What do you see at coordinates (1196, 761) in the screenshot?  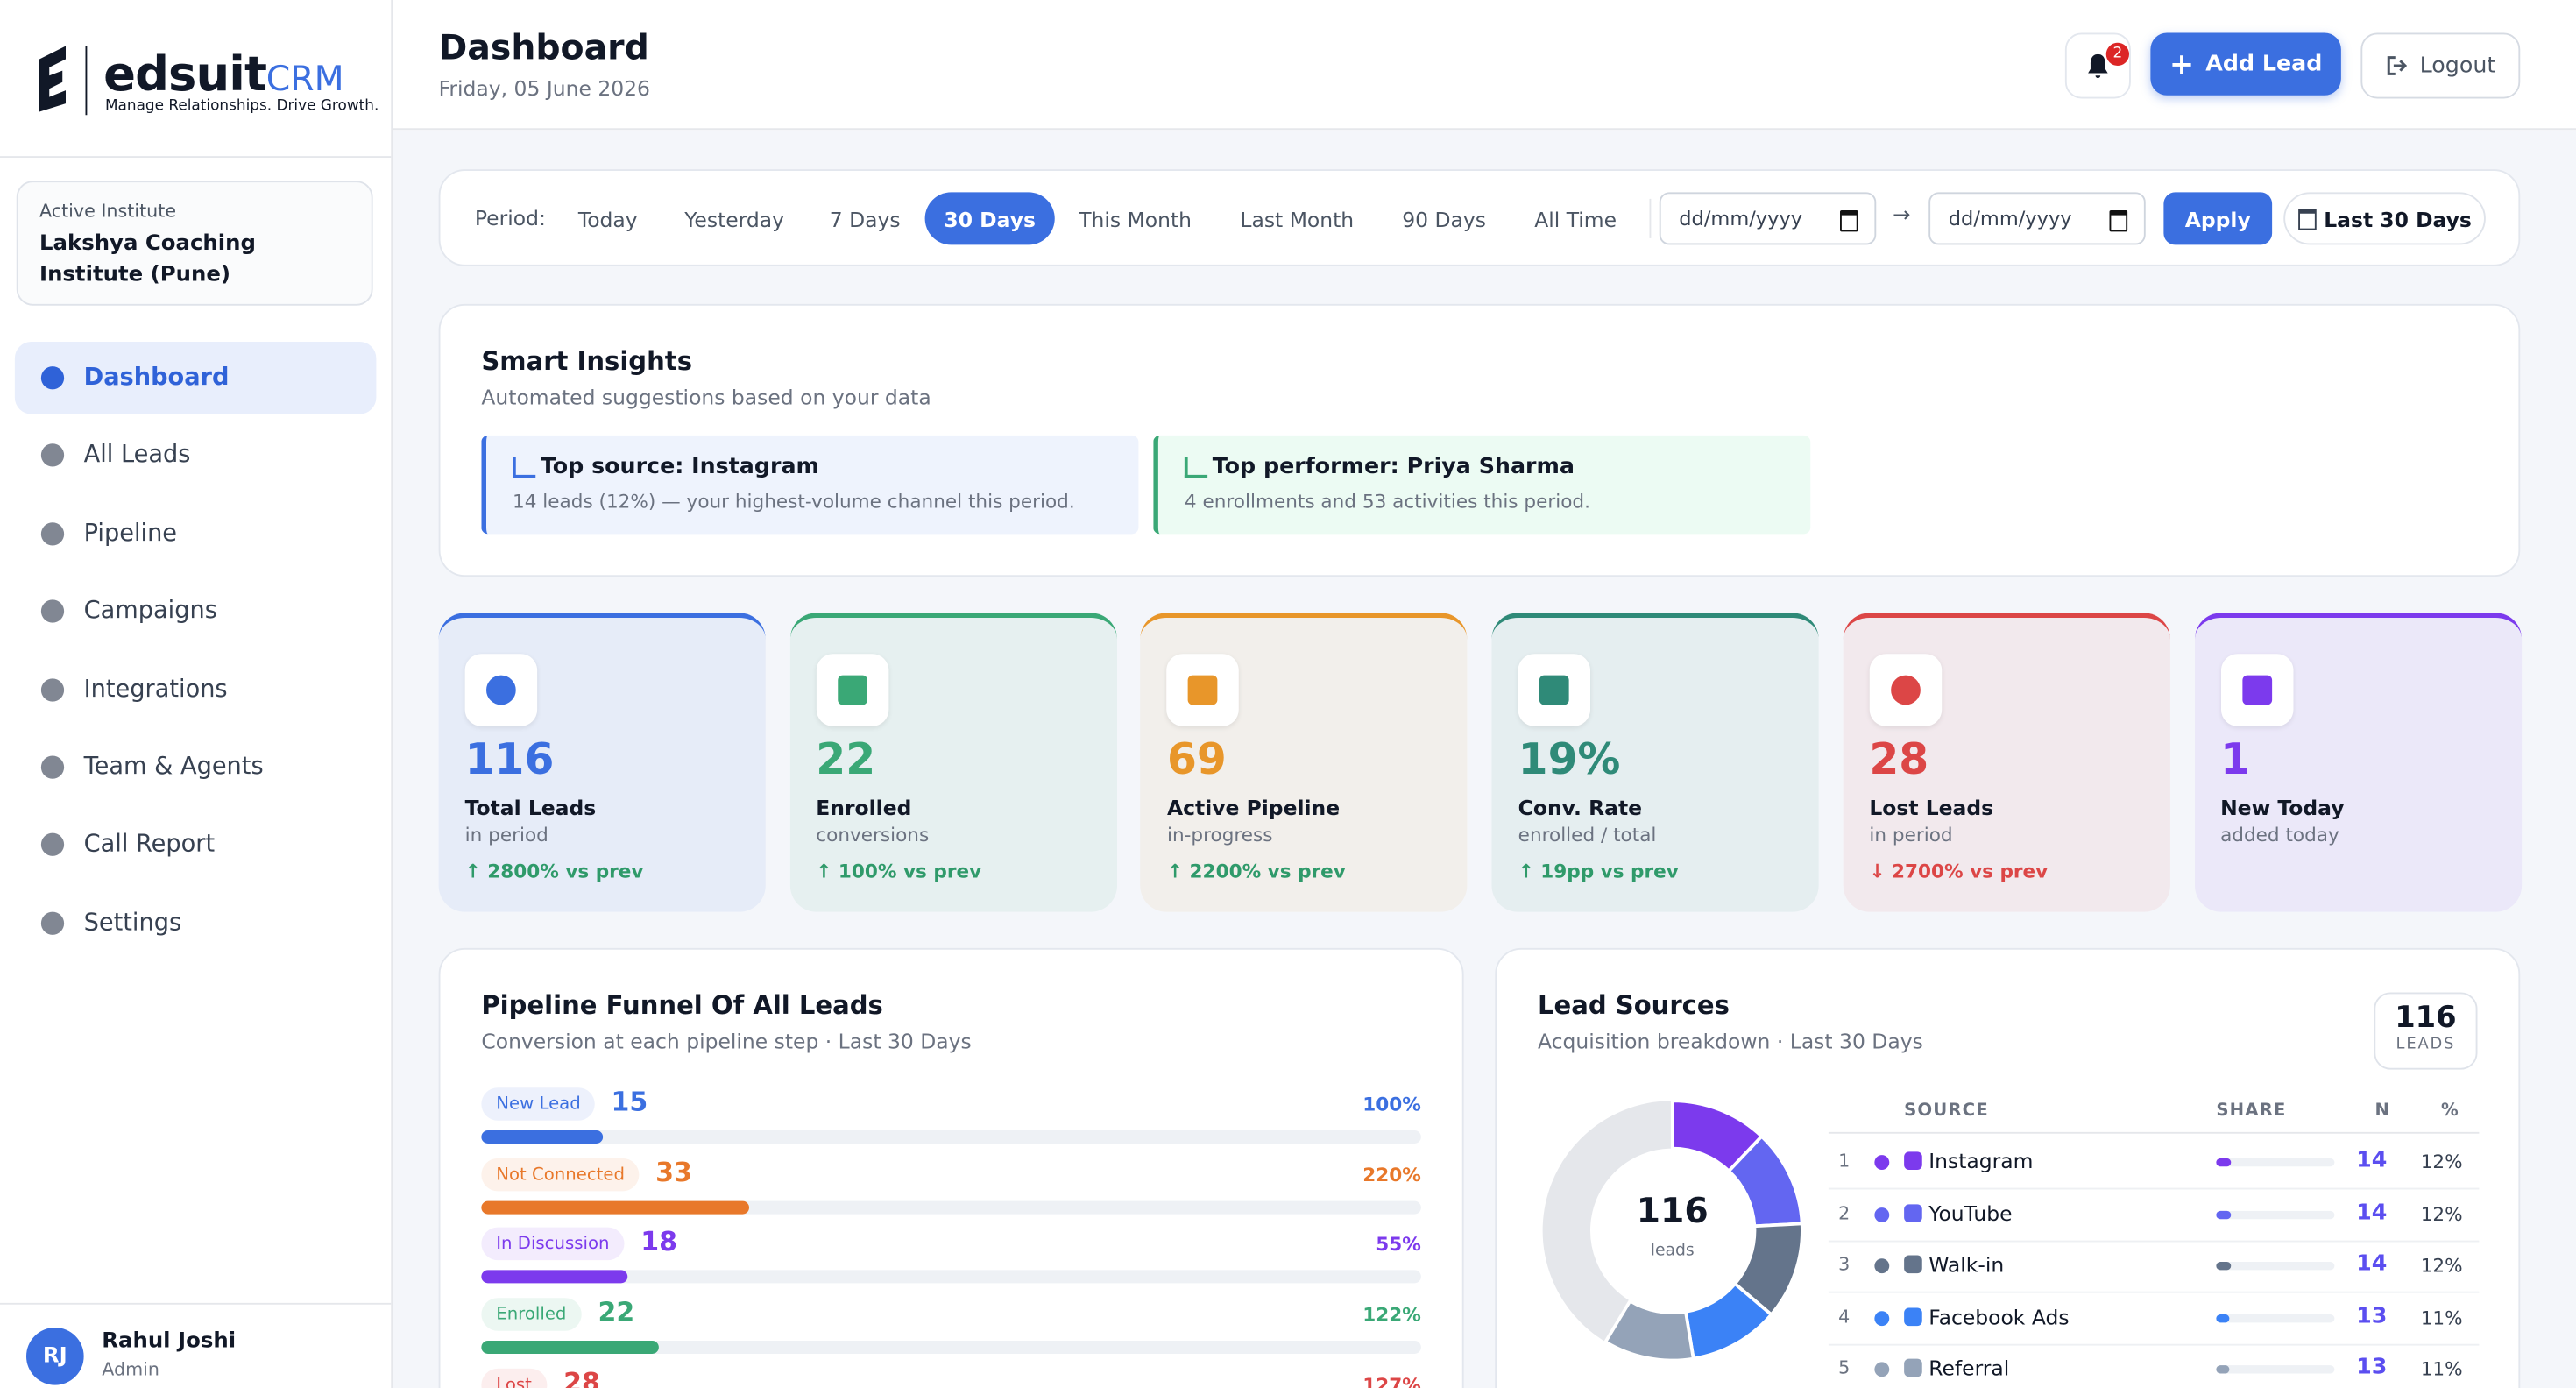 I see `kpi-value: 69` at bounding box center [1196, 761].